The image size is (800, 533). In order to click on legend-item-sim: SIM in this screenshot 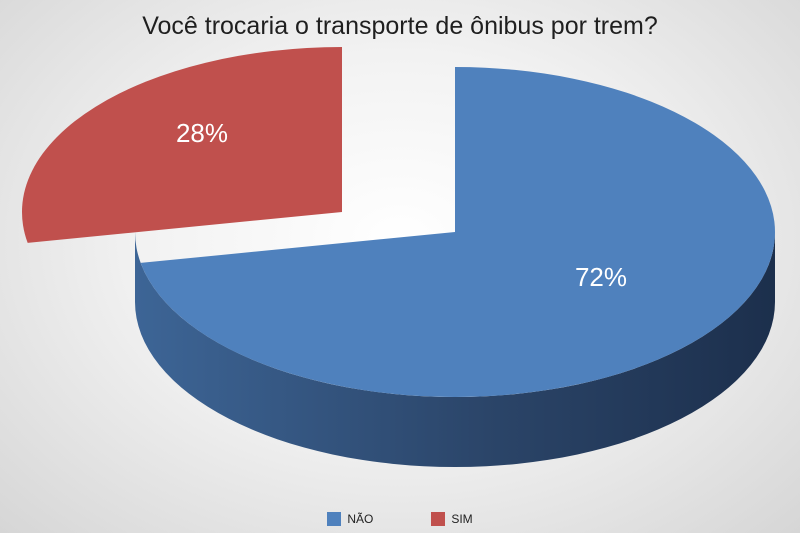, I will do `click(452, 519)`.